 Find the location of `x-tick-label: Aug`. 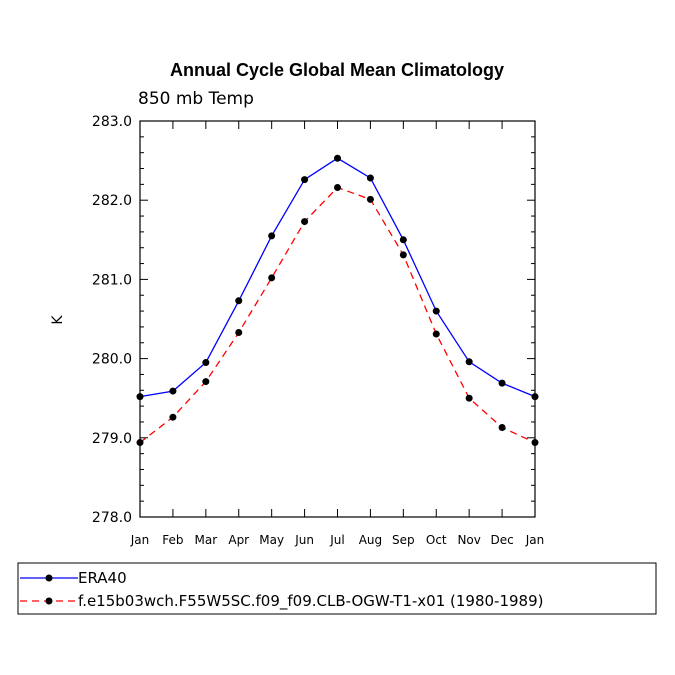

x-tick-label: Aug is located at coordinates (370, 540).